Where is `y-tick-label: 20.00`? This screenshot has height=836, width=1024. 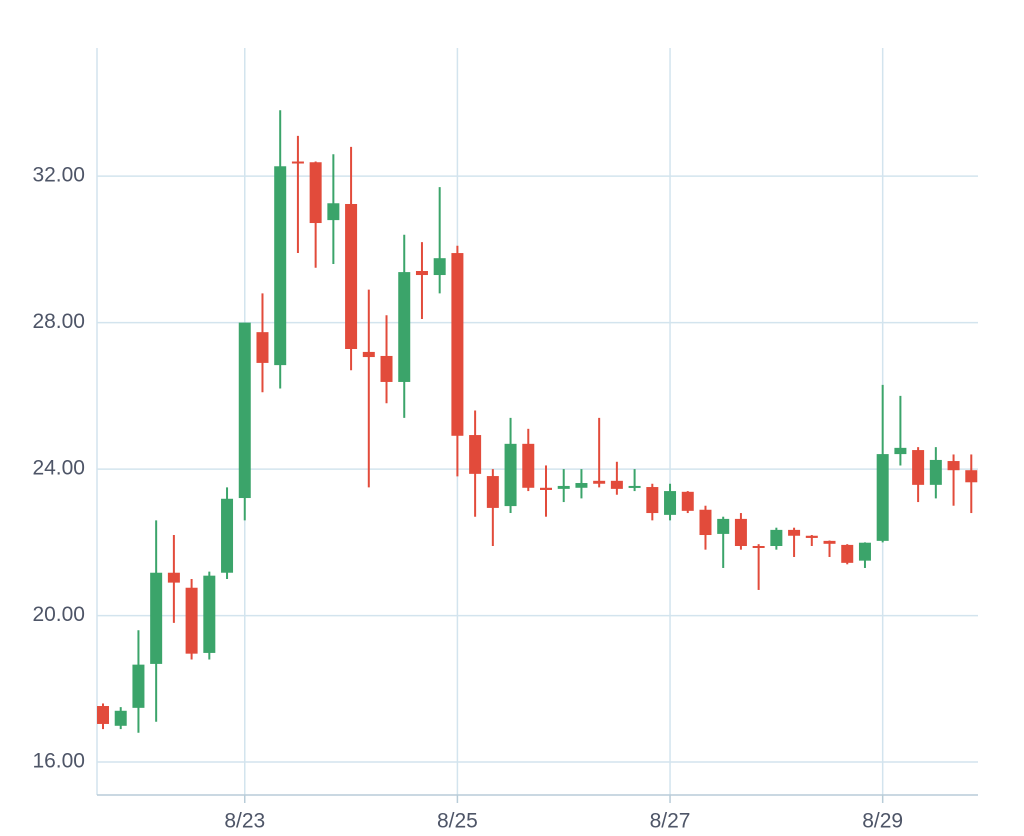
y-tick-label: 20.00 is located at coordinates (58, 614).